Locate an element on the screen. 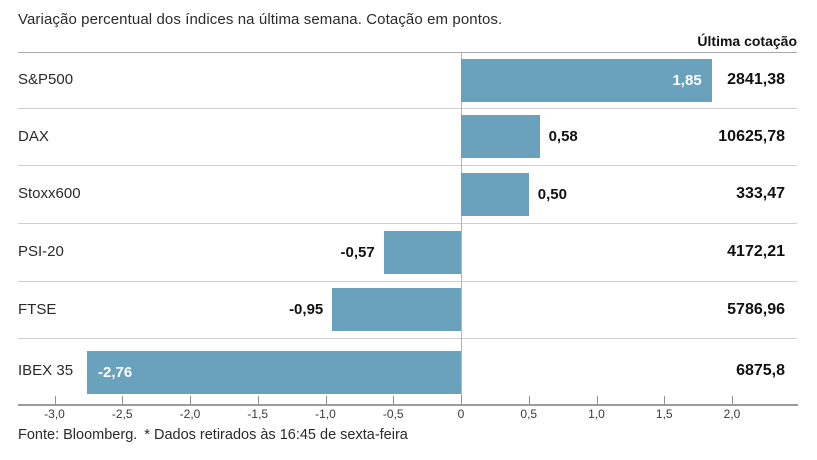 This screenshot has height=460, width=817. index-label: FTSE is located at coordinates (37, 309).